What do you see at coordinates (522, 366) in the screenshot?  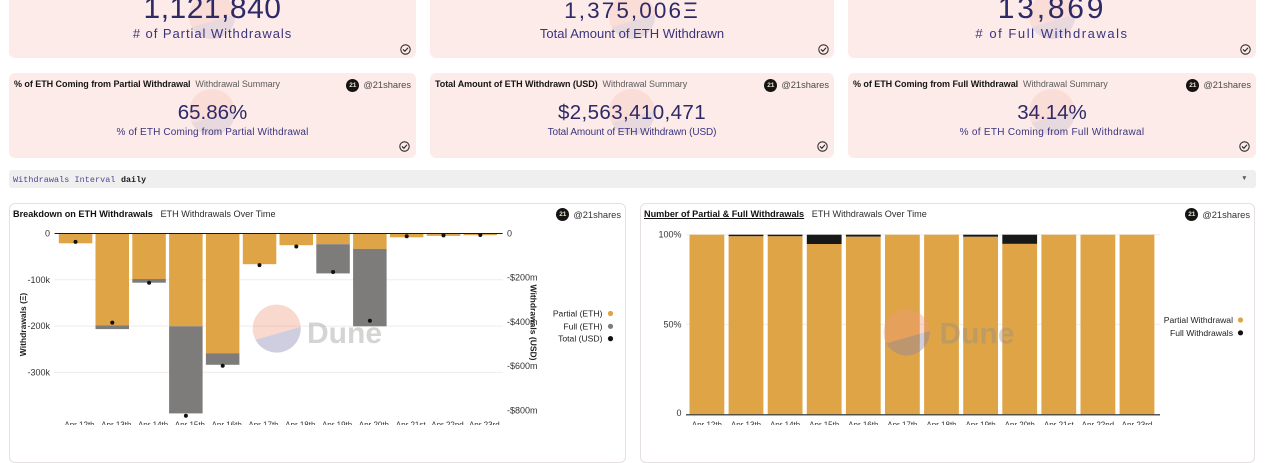 I see `svg-text: -$600m` at bounding box center [522, 366].